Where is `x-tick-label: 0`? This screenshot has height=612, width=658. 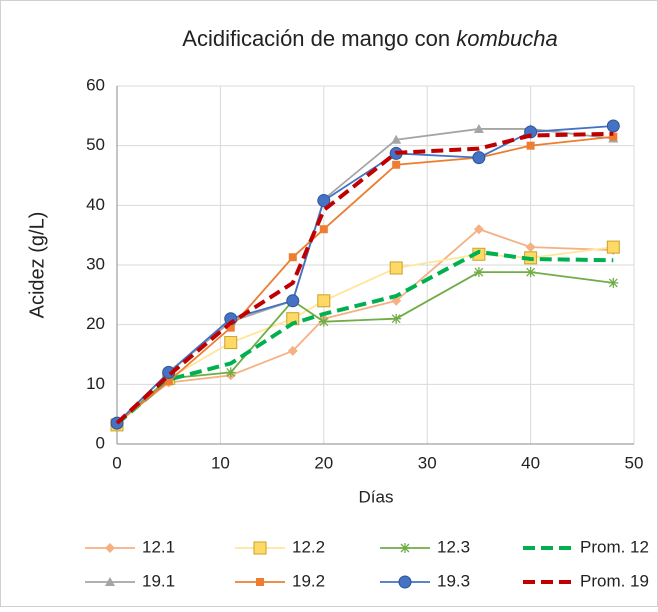 x-tick-label: 0 is located at coordinates (116, 462).